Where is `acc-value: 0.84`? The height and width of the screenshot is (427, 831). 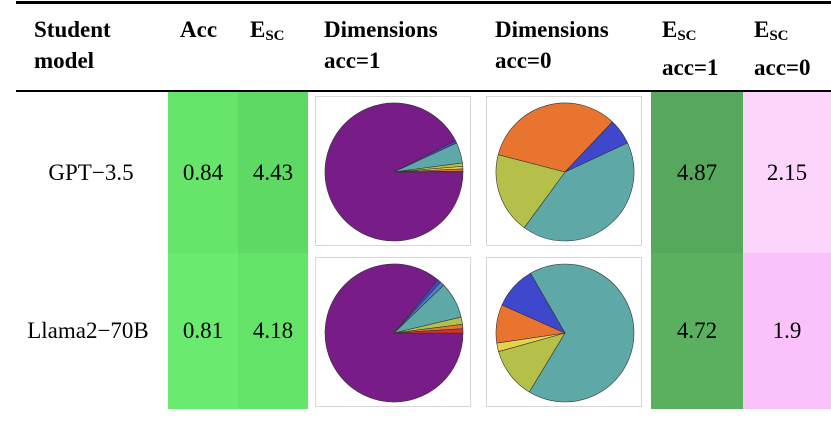
acc-value: 0.84 is located at coordinates (203, 172).